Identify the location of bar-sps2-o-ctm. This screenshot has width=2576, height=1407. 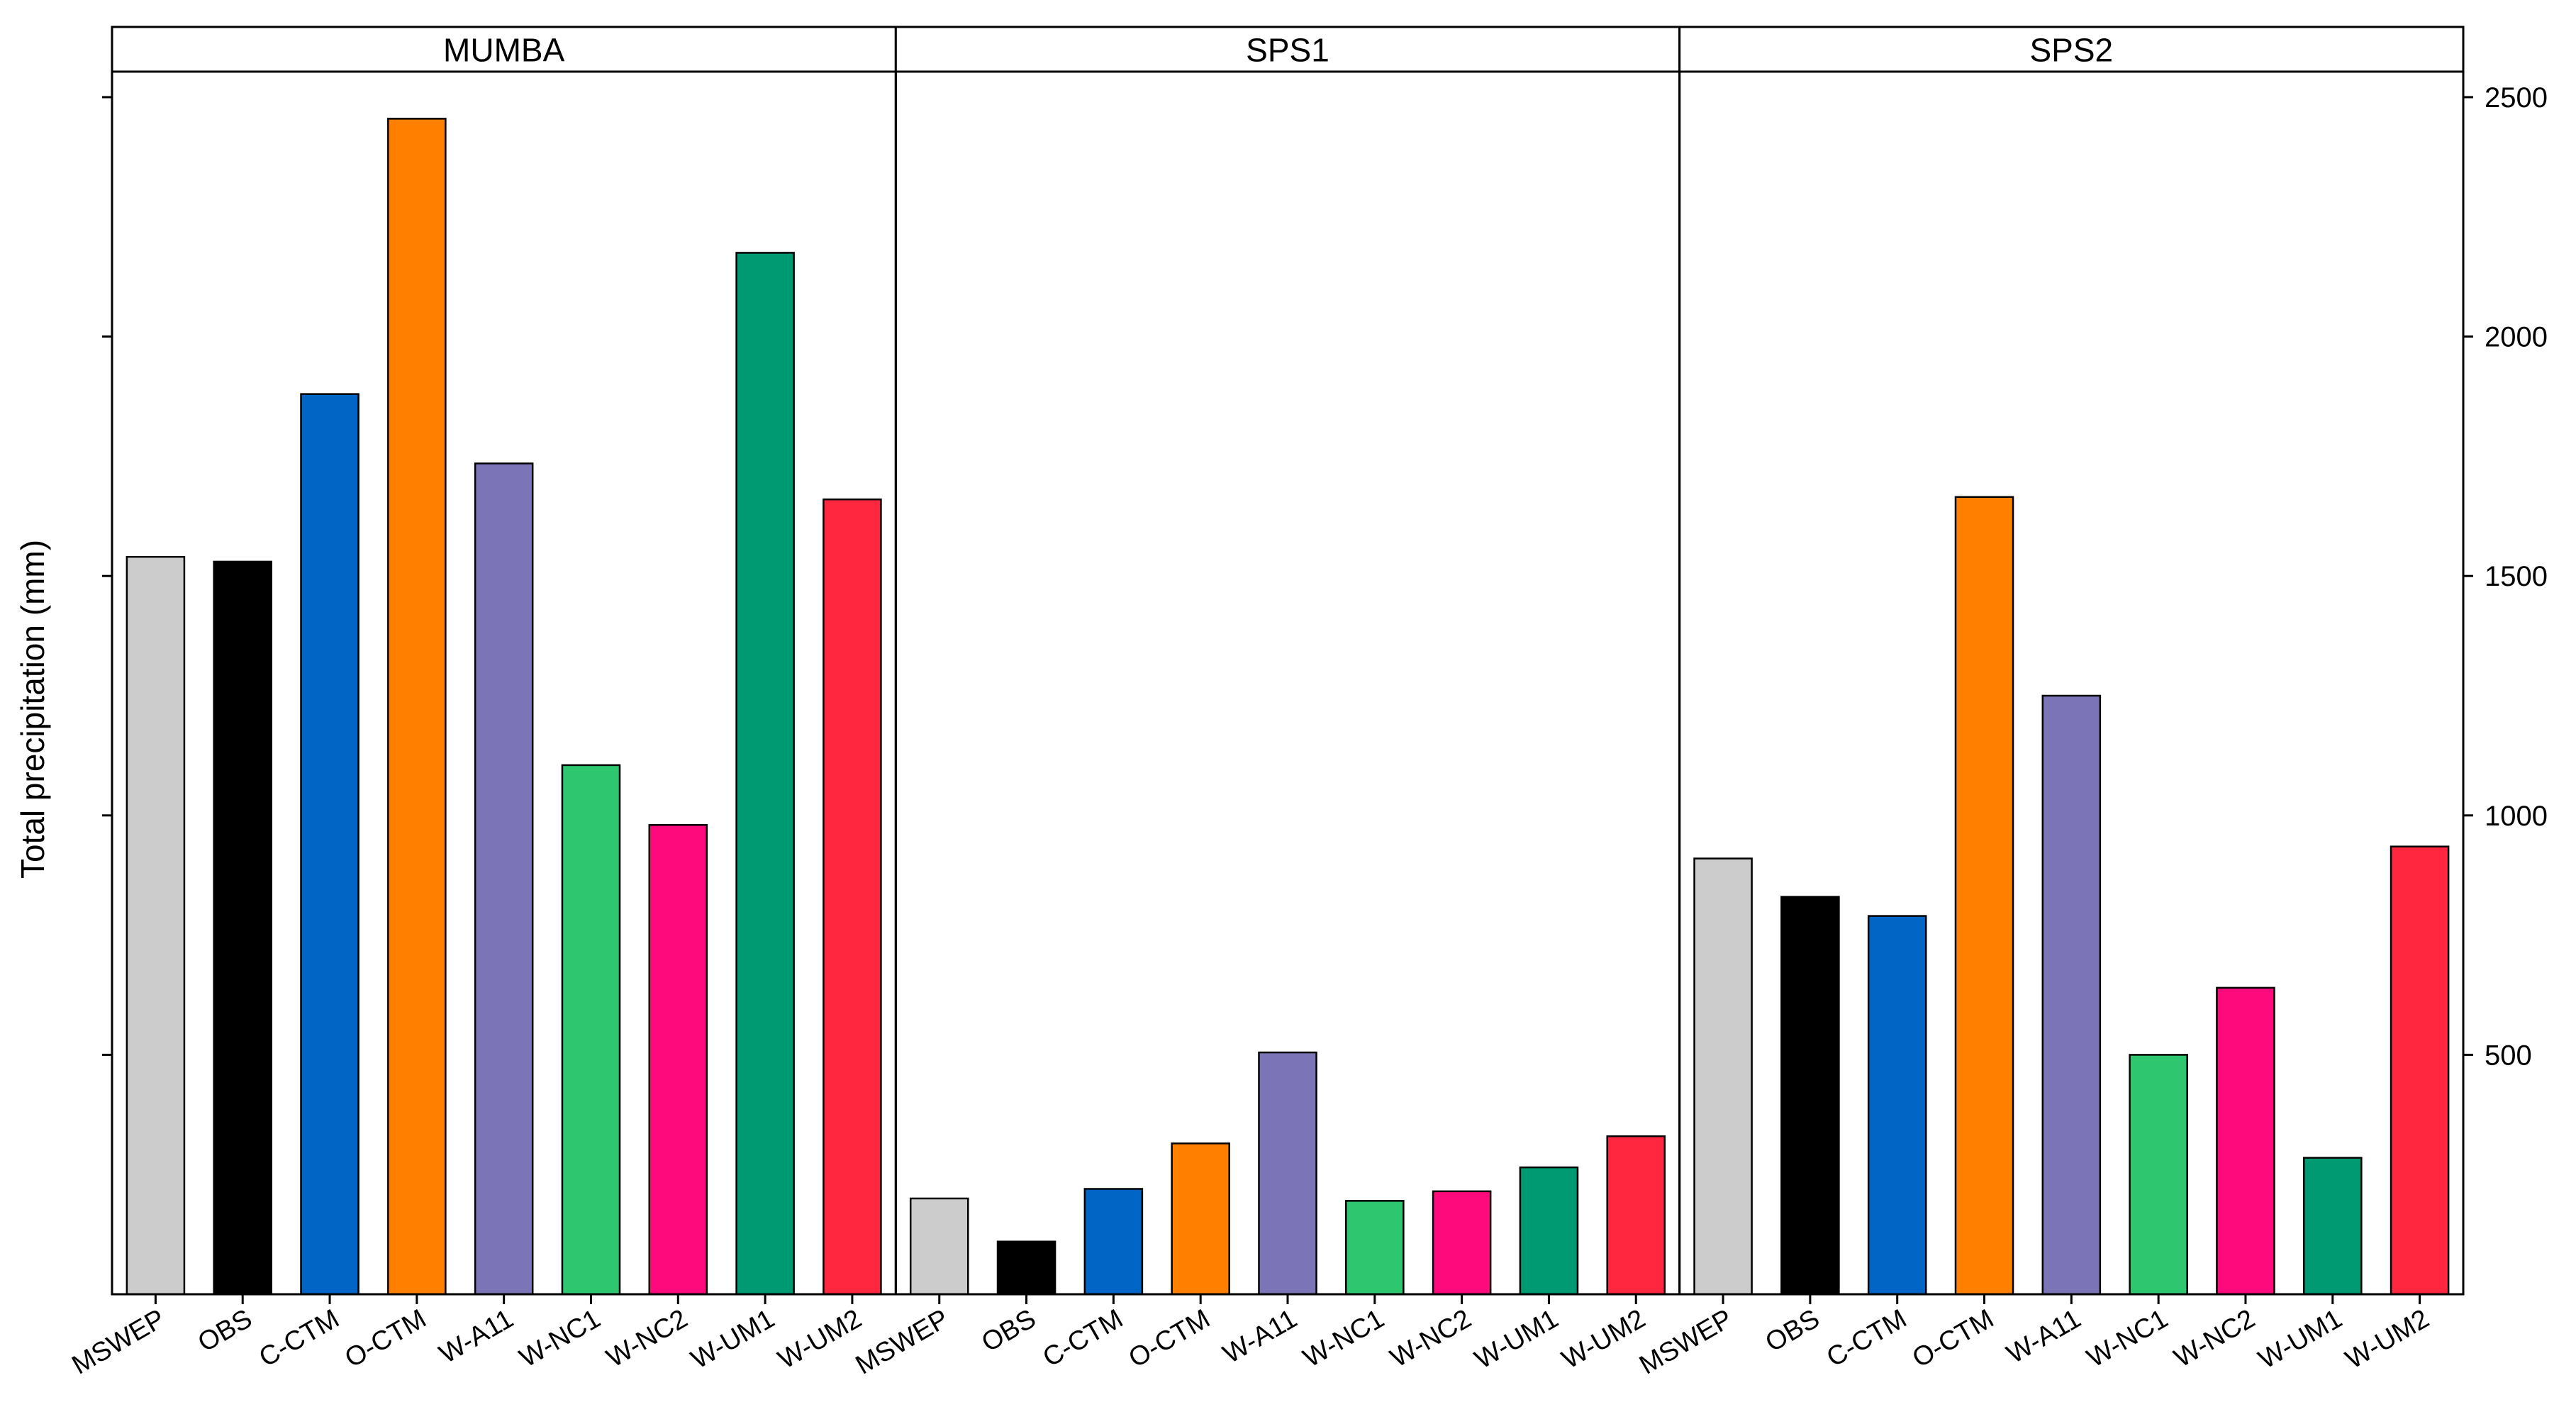
(1984, 896).